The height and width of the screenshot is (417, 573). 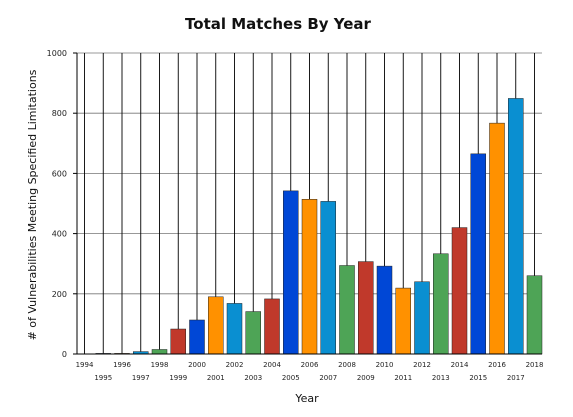 I want to click on bar-2015, so click(x=478, y=254).